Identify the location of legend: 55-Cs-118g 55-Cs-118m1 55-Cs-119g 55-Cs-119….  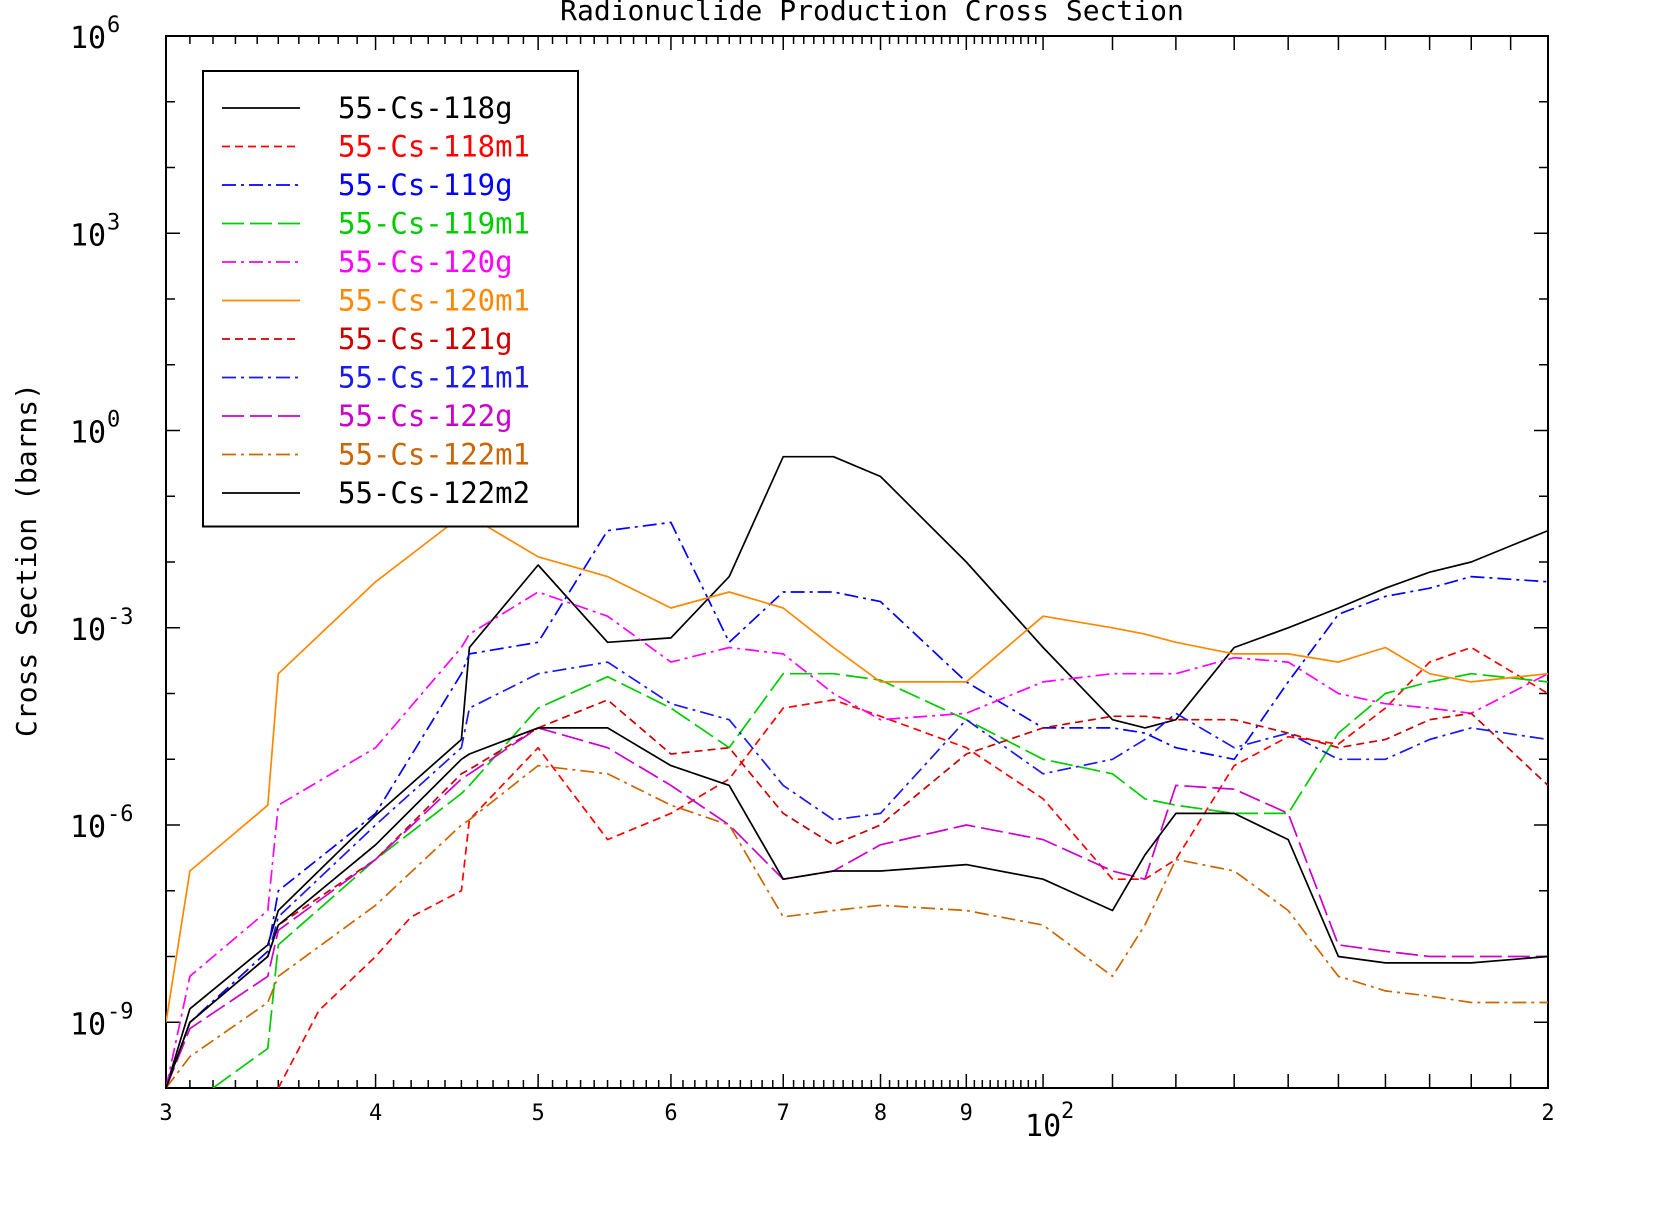
(390, 299).